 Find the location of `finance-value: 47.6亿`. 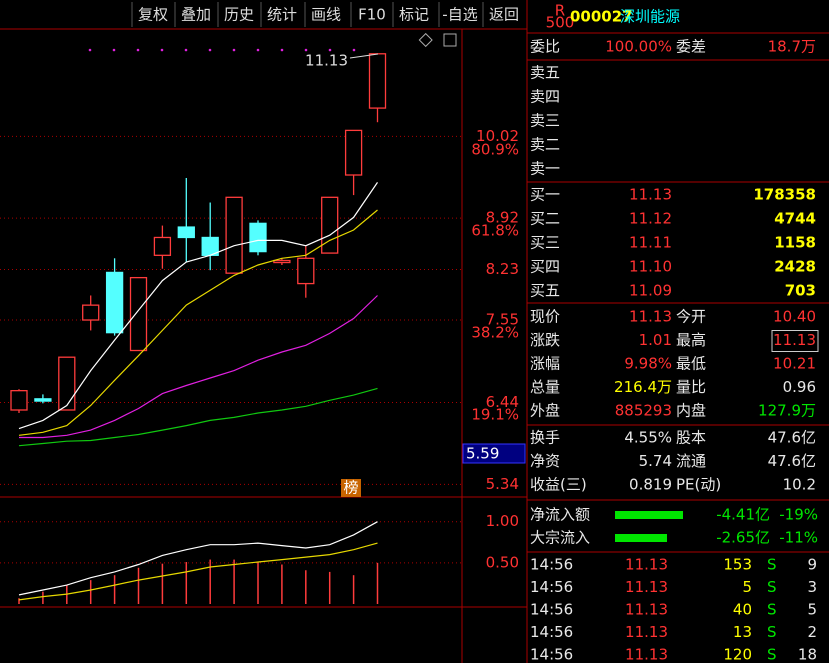

finance-value: 47.6亿 is located at coordinates (792, 438).